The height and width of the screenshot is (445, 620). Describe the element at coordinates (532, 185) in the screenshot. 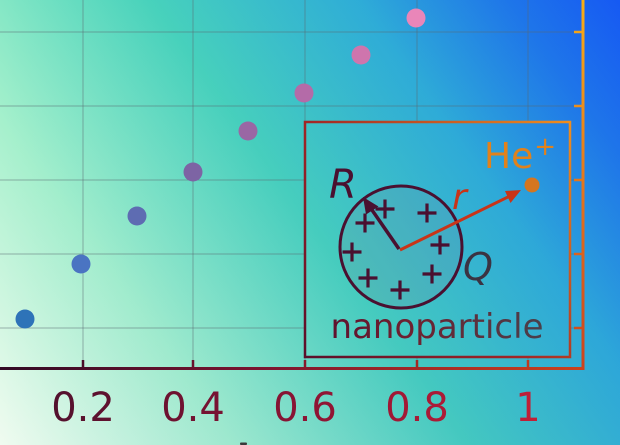

I see `helium-ion-dot` at that location.